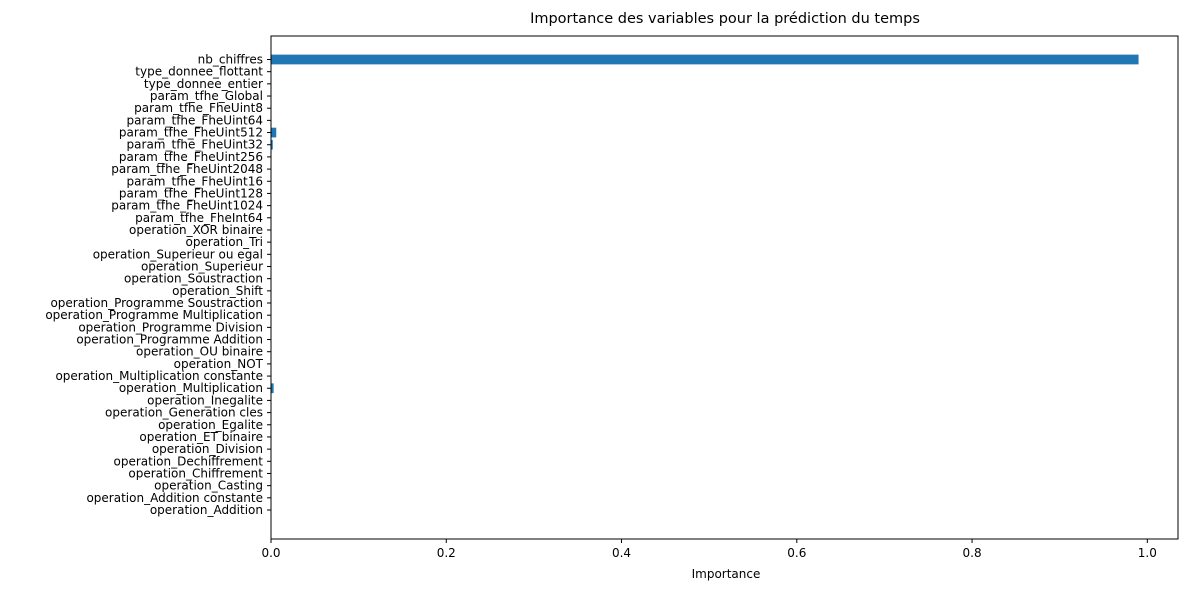  What do you see at coordinates (230, 60) in the screenshot?
I see `y-tick-label: nb_chiffres` at bounding box center [230, 60].